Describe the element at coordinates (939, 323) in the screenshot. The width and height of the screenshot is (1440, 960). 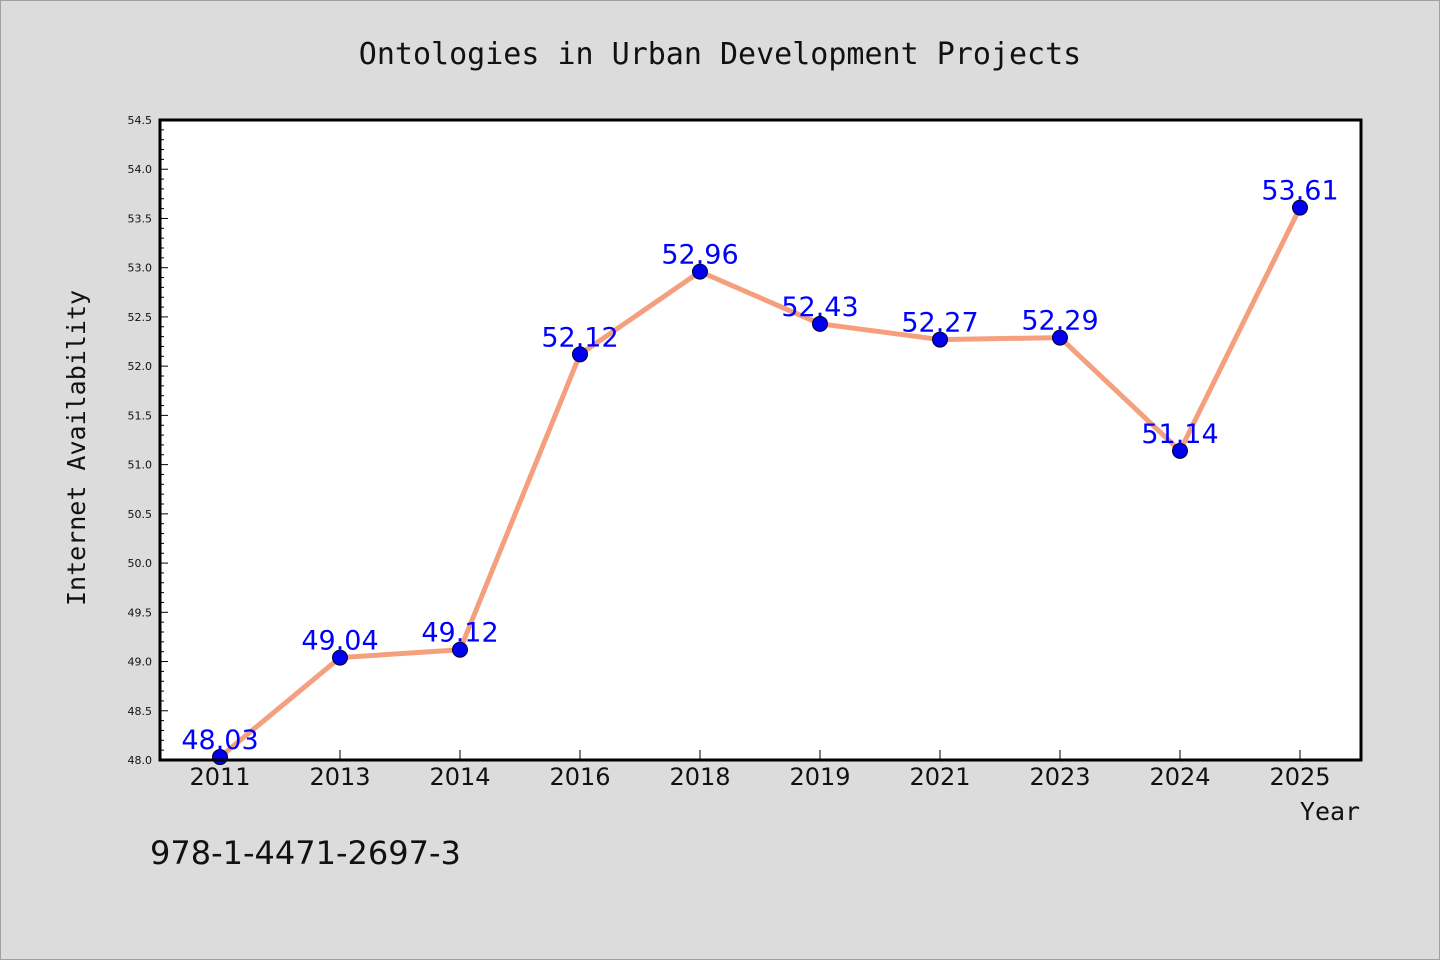
I see `data-label: 52.27` at that location.